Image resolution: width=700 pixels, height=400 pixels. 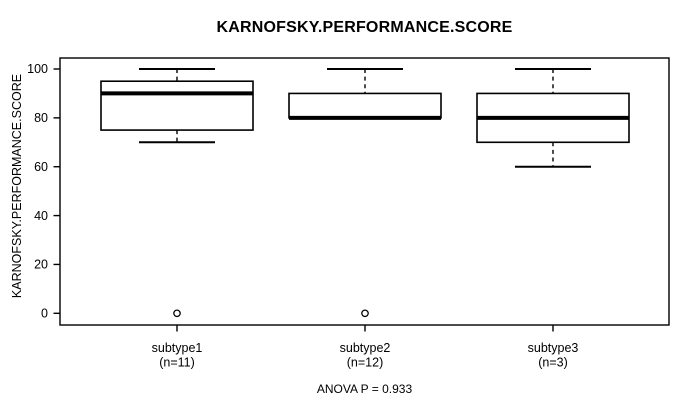 I want to click on y-tick-label: 40, so click(x=41, y=216).